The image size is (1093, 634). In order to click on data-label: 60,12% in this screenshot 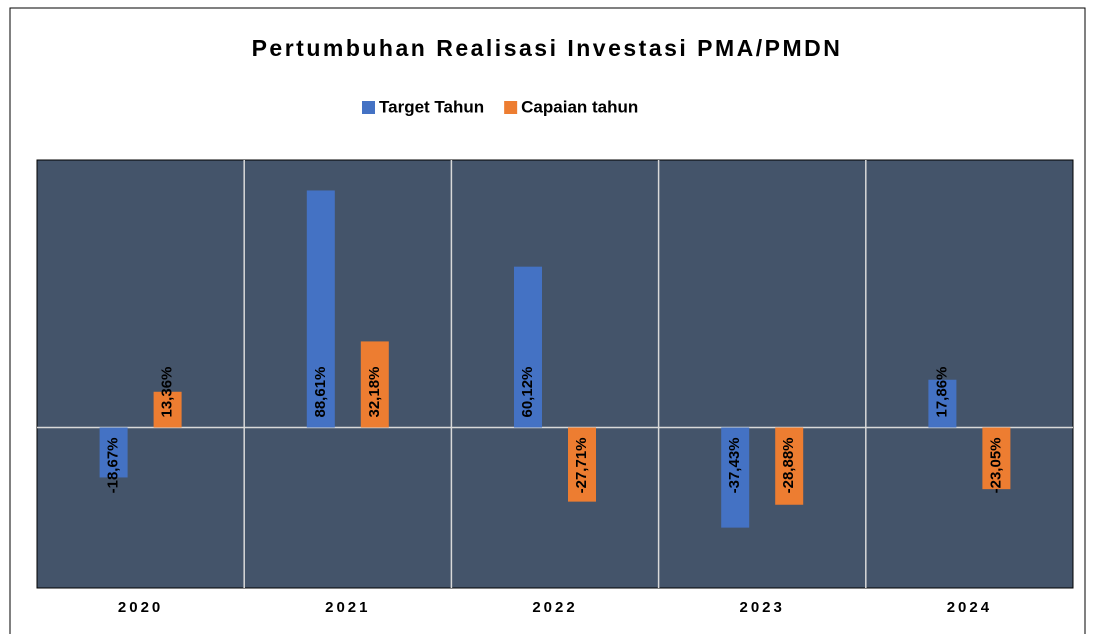, I will do `click(527, 392)`.